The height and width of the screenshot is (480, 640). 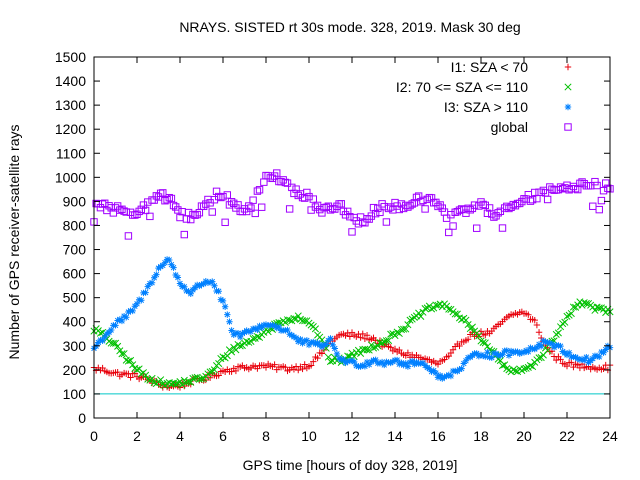 I want to click on y-axis-label: Number of GPS receiver-satellite rays, so click(x=14, y=242).